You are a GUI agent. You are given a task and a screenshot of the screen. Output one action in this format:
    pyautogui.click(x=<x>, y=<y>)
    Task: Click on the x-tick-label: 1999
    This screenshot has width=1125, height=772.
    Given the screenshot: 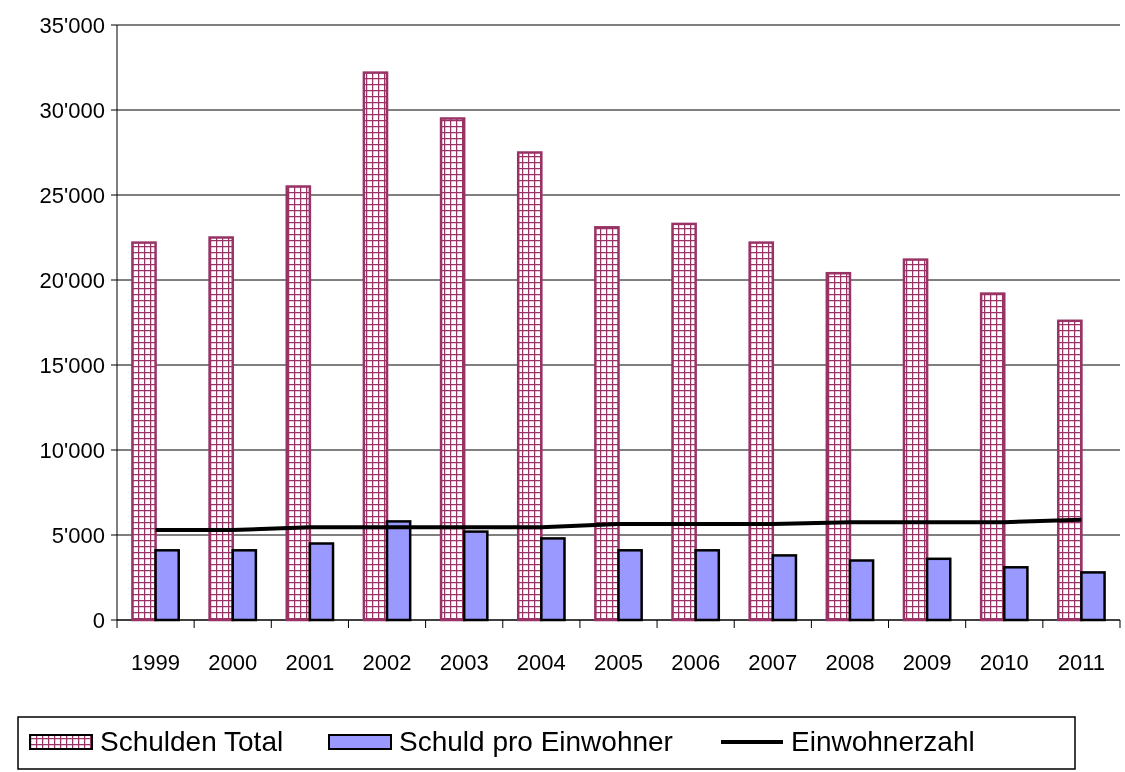 What is the action you would take?
    pyautogui.click(x=156, y=662)
    